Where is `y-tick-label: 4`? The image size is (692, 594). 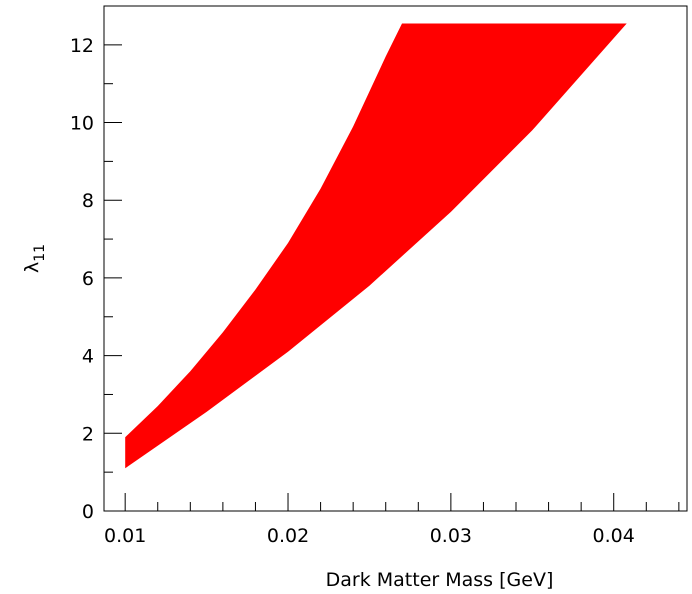
y-tick-label: 4 is located at coordinates (88, 357).